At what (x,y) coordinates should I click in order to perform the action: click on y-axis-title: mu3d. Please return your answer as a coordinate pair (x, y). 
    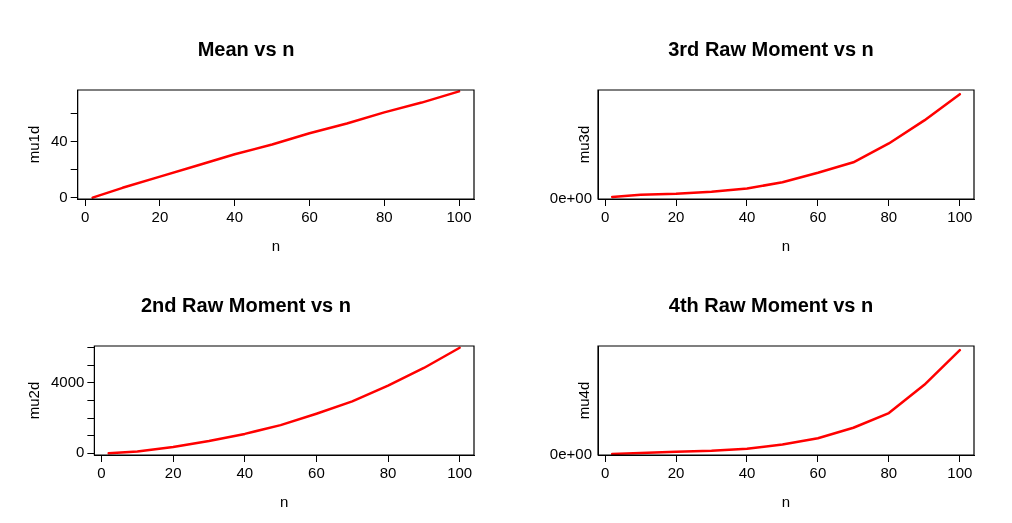
    Looking at the image, I should click on (584, 144).